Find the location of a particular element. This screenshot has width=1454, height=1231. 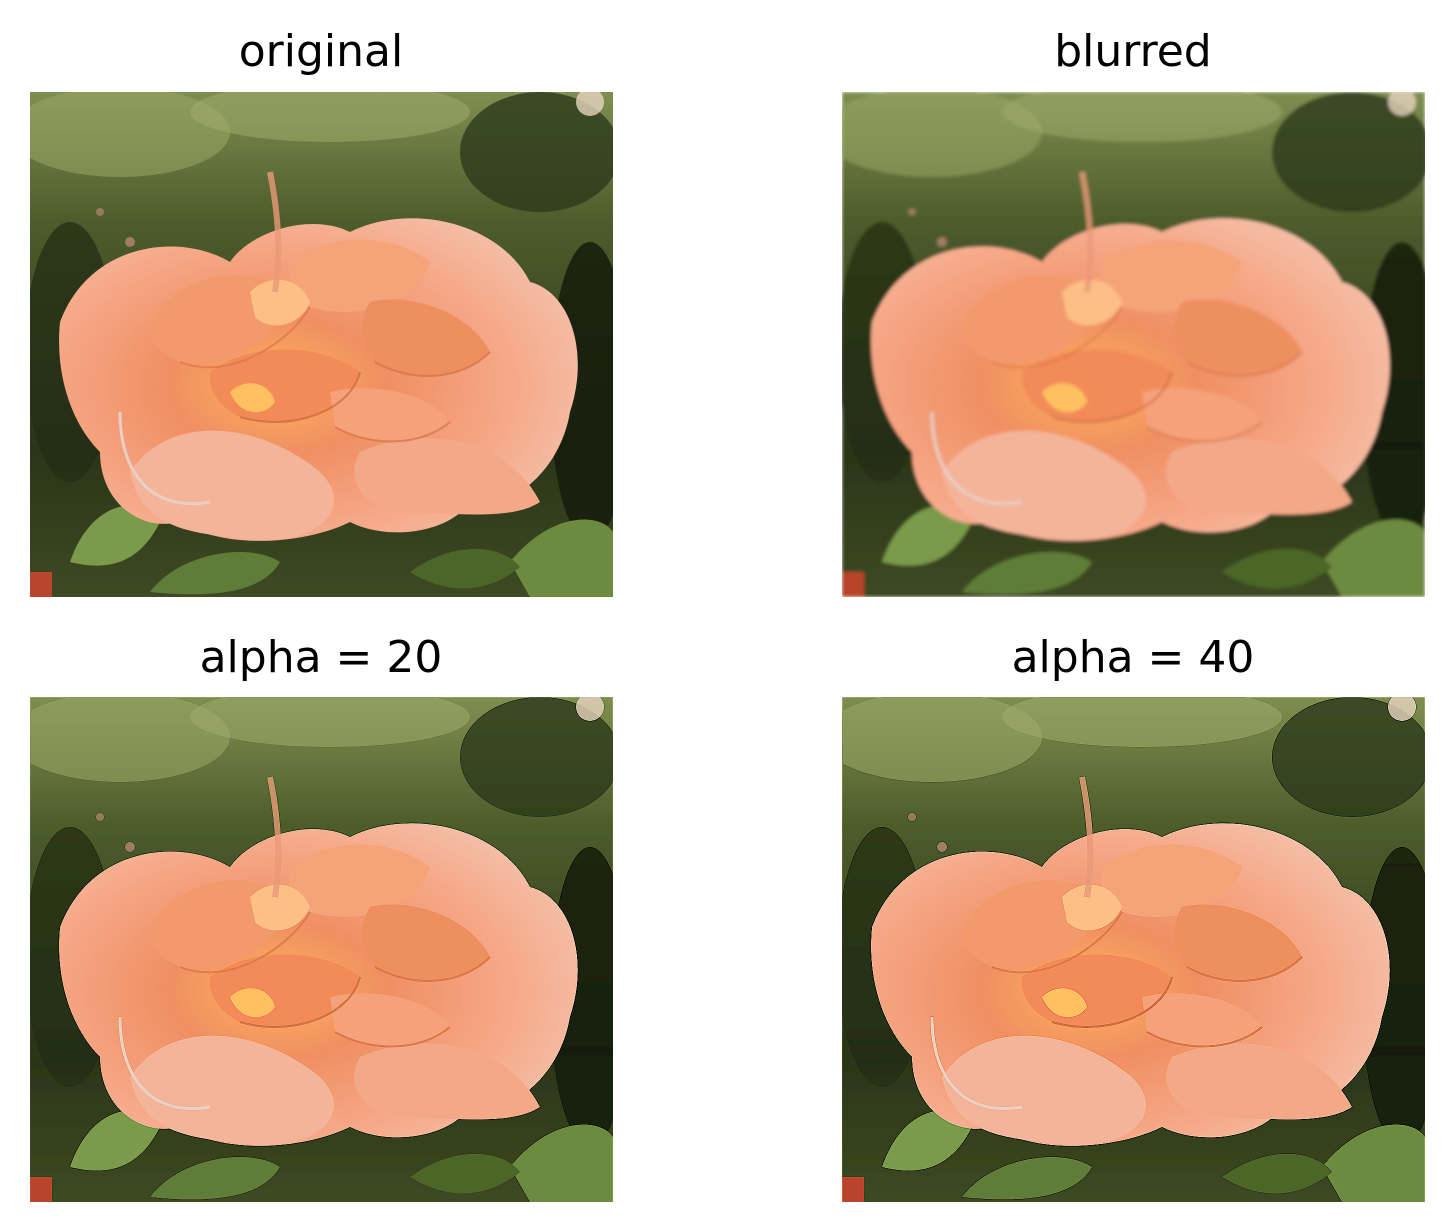

panel-title-alpha-20: alpha = 20 is located at coordinates (321, 657).